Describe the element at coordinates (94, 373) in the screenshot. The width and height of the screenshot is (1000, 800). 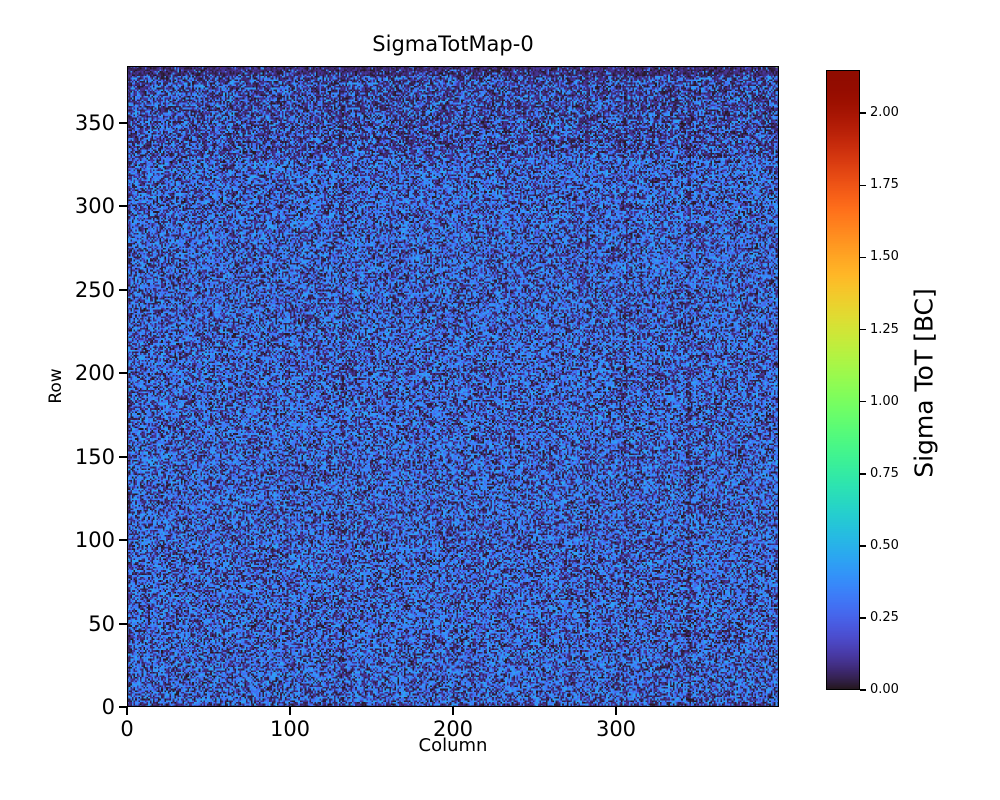
I see `y-tick-label: 200` at that location.